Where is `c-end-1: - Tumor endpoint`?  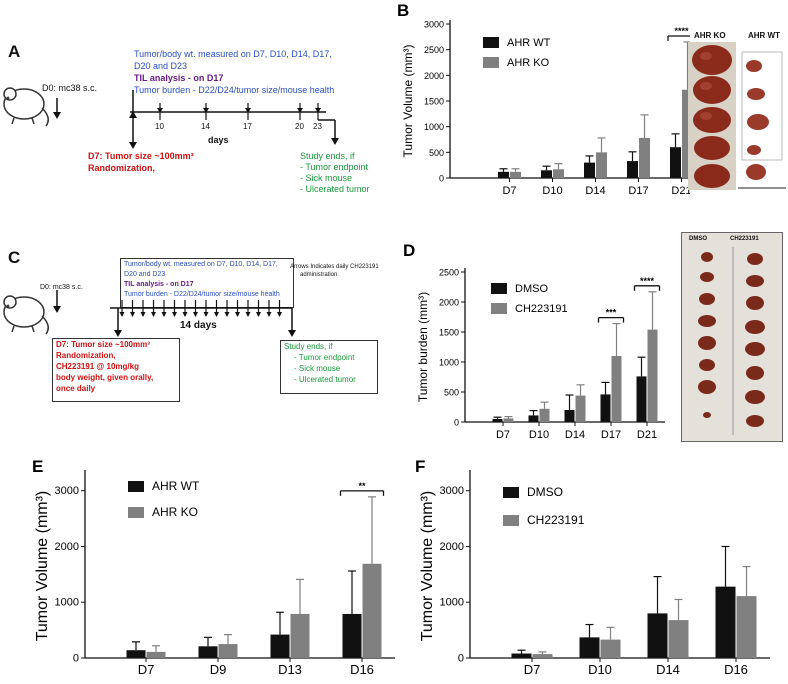 c-end-1: - Tumor endpoint is located at coordinates (324, 357).